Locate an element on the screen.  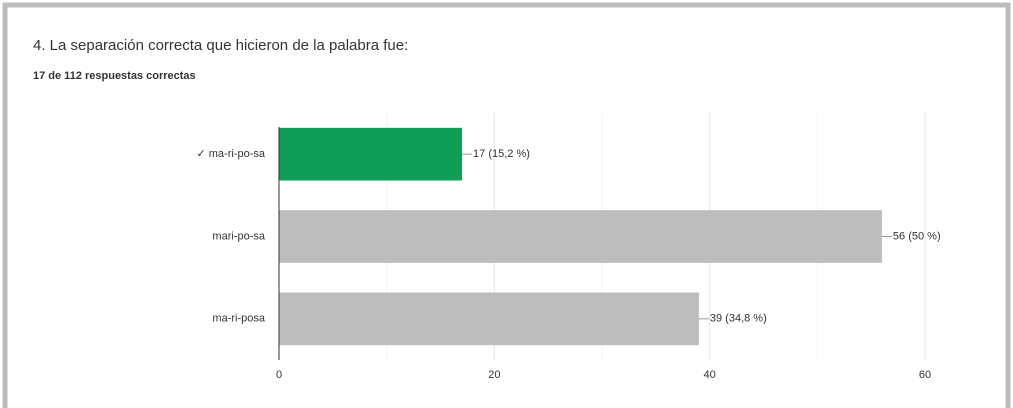
chart-subtitle: 17 de 112 respuestas correctas is located at coordinates (114, 76).